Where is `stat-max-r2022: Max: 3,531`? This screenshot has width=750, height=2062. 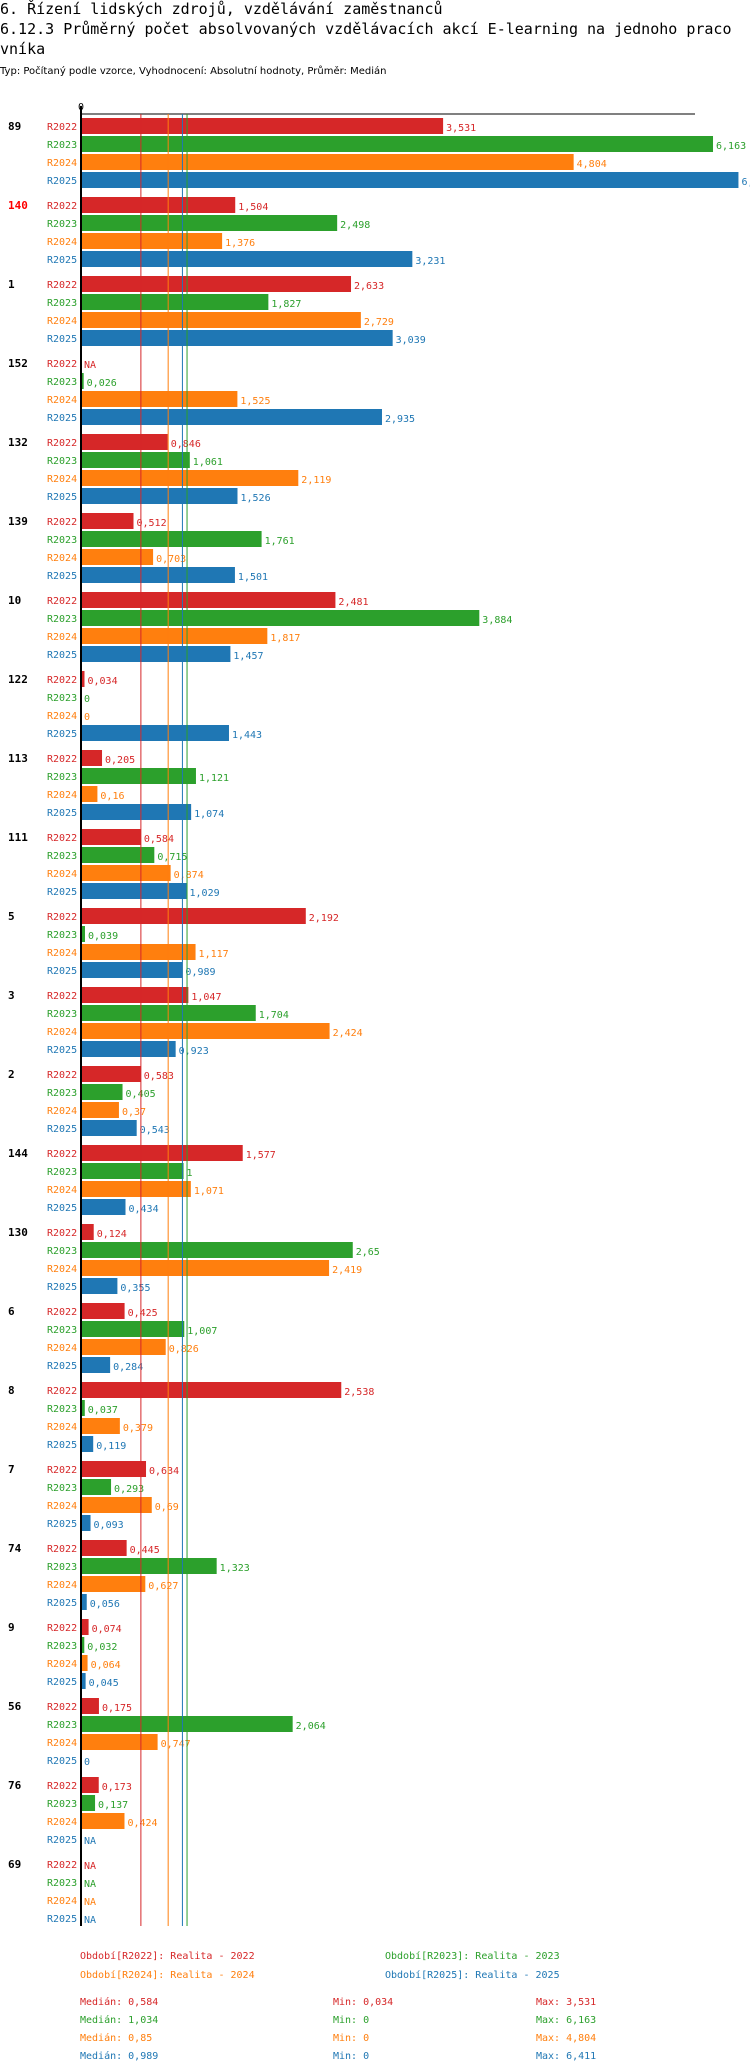 stat-max-r2022: Max: 3,531 is located at coordinates (566, 2002).